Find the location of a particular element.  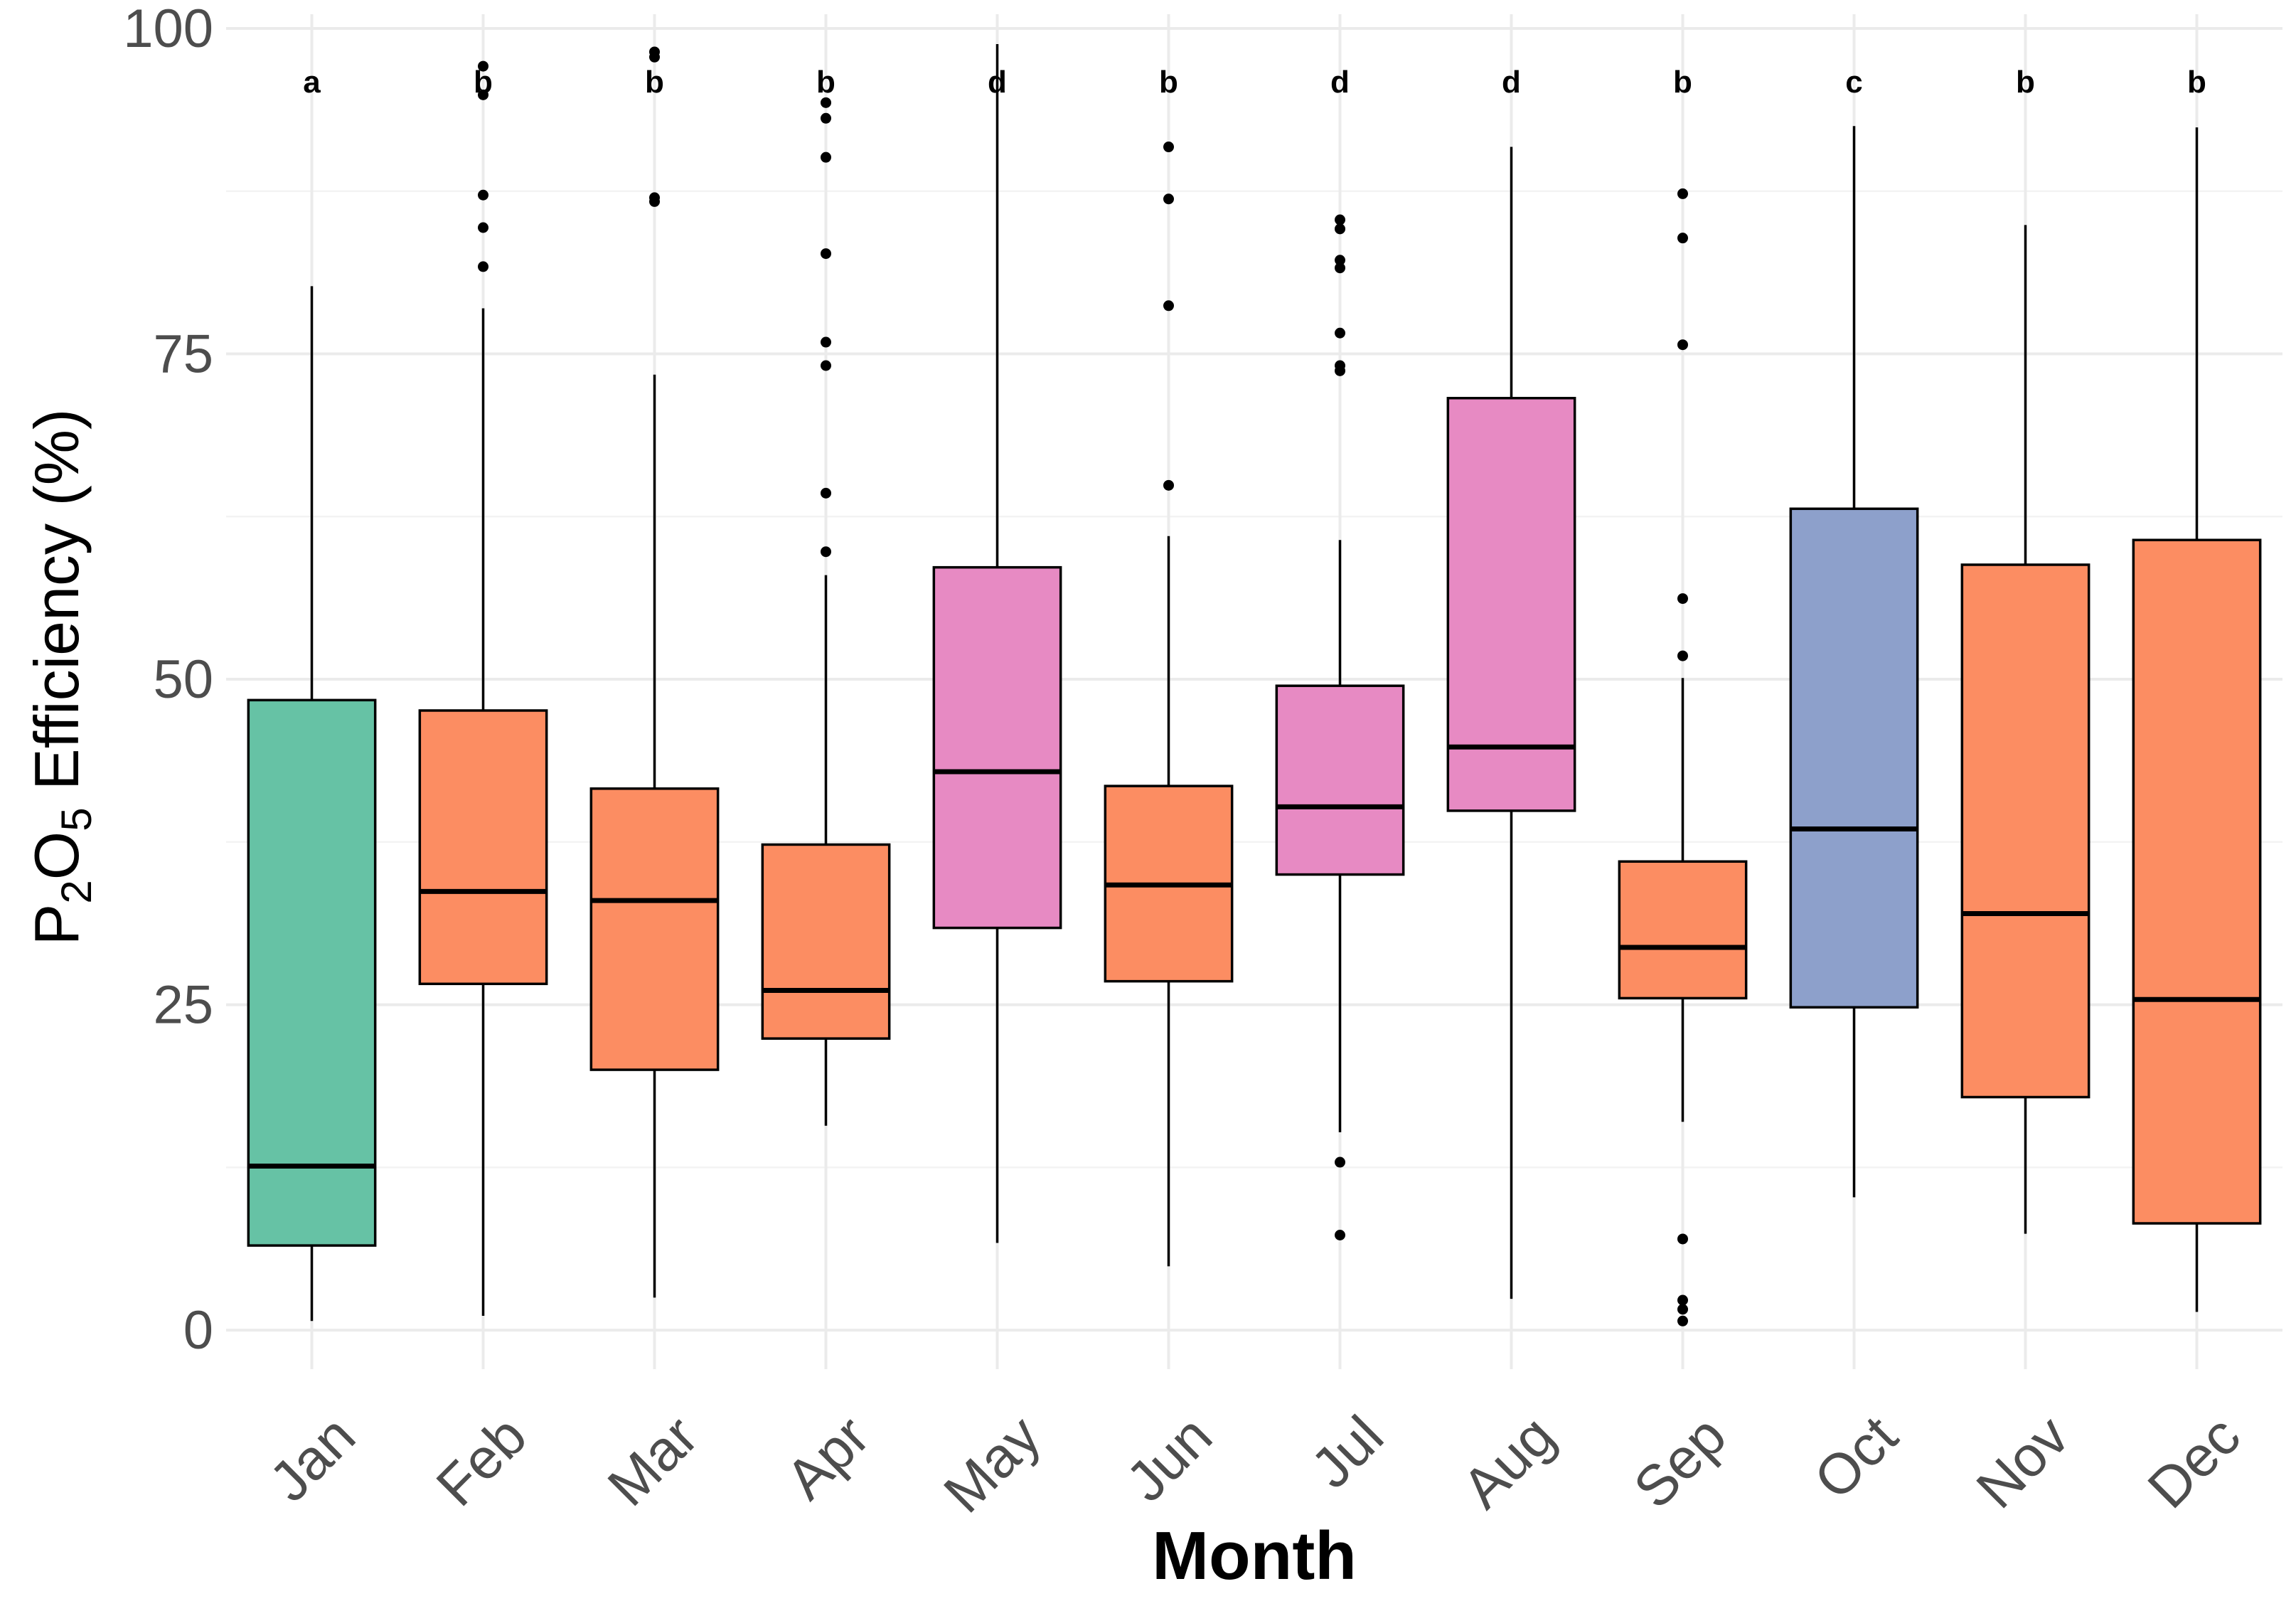

box-nov is located at coordinates (2025, 729).